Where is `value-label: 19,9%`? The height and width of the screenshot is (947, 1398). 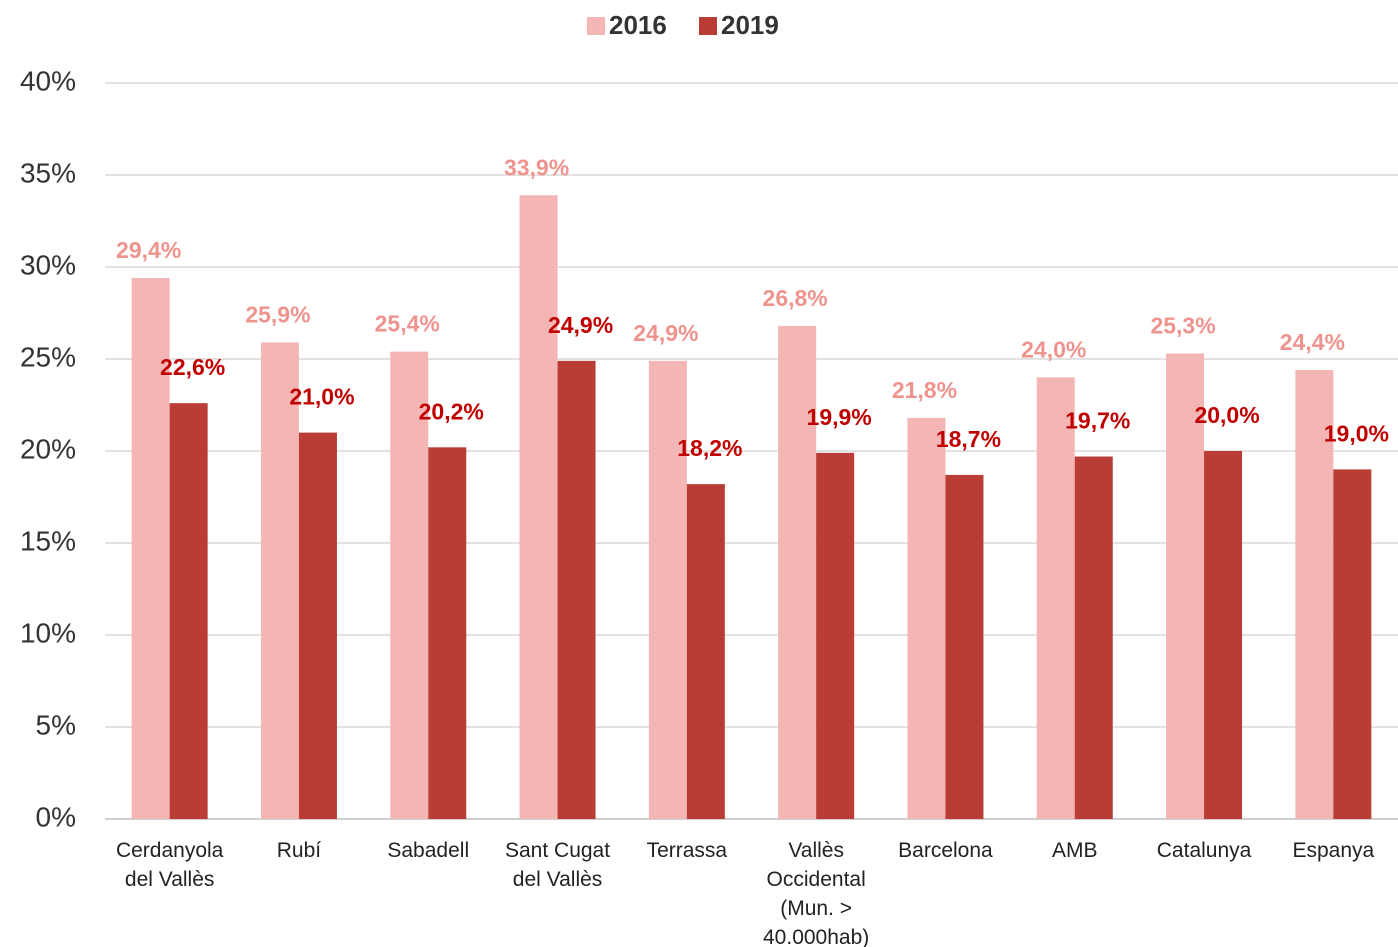
value-label: 19,9% is located at coordinates (839, 417).